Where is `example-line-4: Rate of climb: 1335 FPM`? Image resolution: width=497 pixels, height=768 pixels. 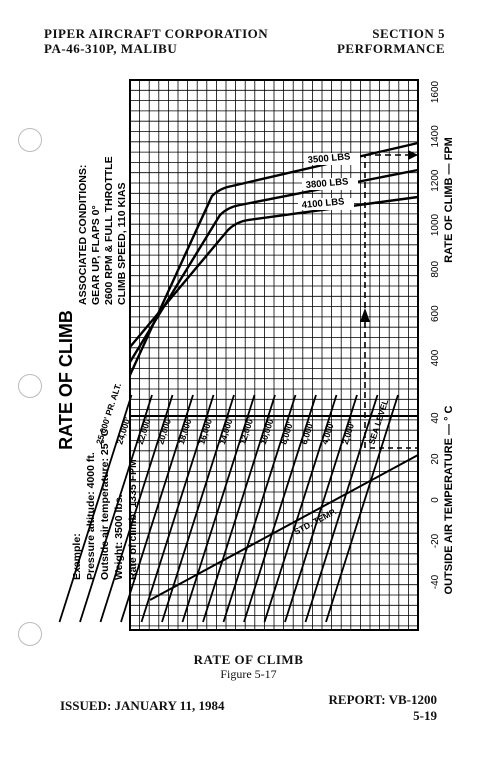 example-line-4: Rate of climb: 1335 FPM is located at coordinates (133, 519).